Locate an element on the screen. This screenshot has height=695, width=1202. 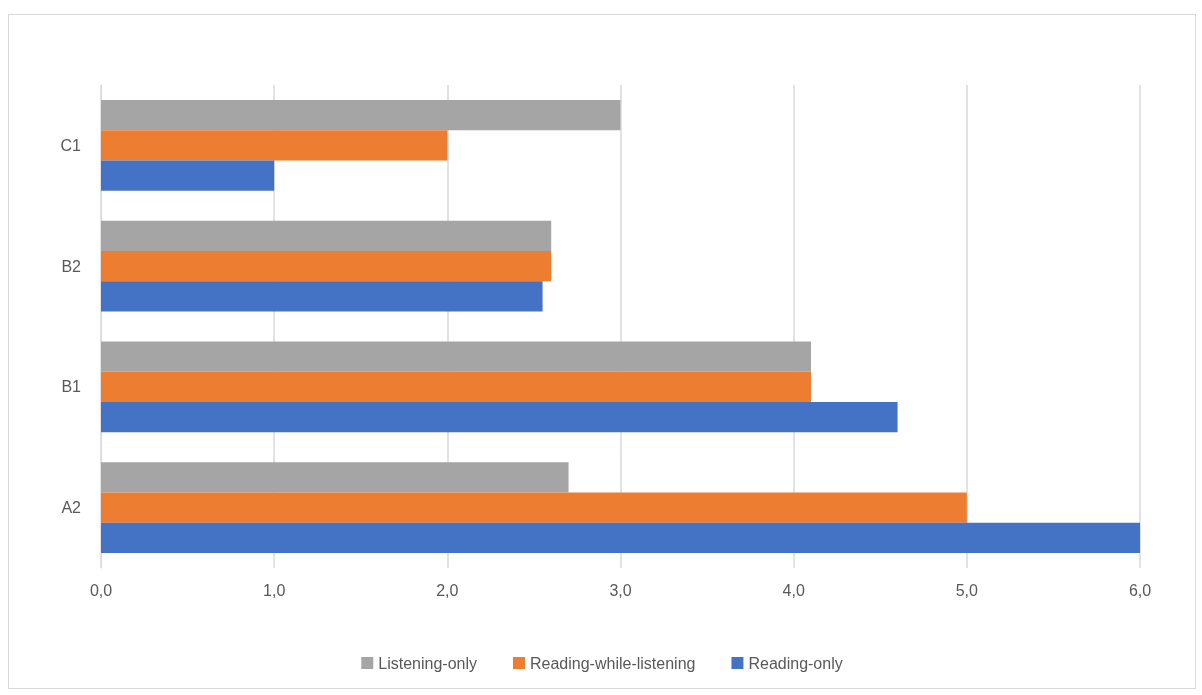
x-tick-label: 4,0 is located at coordinates (793, 590).